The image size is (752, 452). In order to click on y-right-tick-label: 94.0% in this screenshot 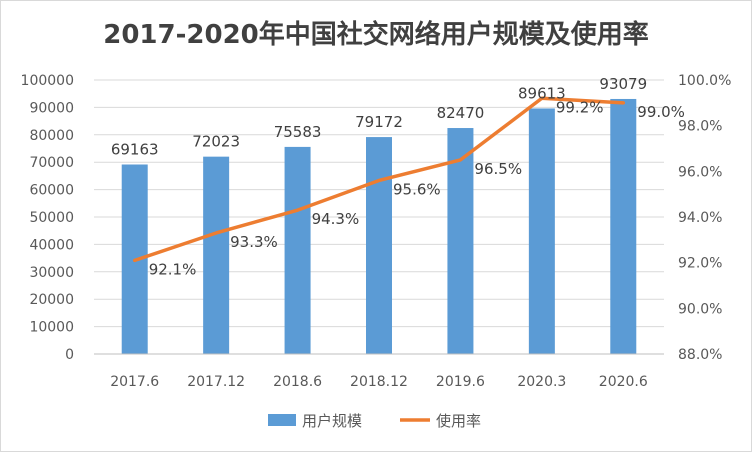, I will do `click(700, 218)`.